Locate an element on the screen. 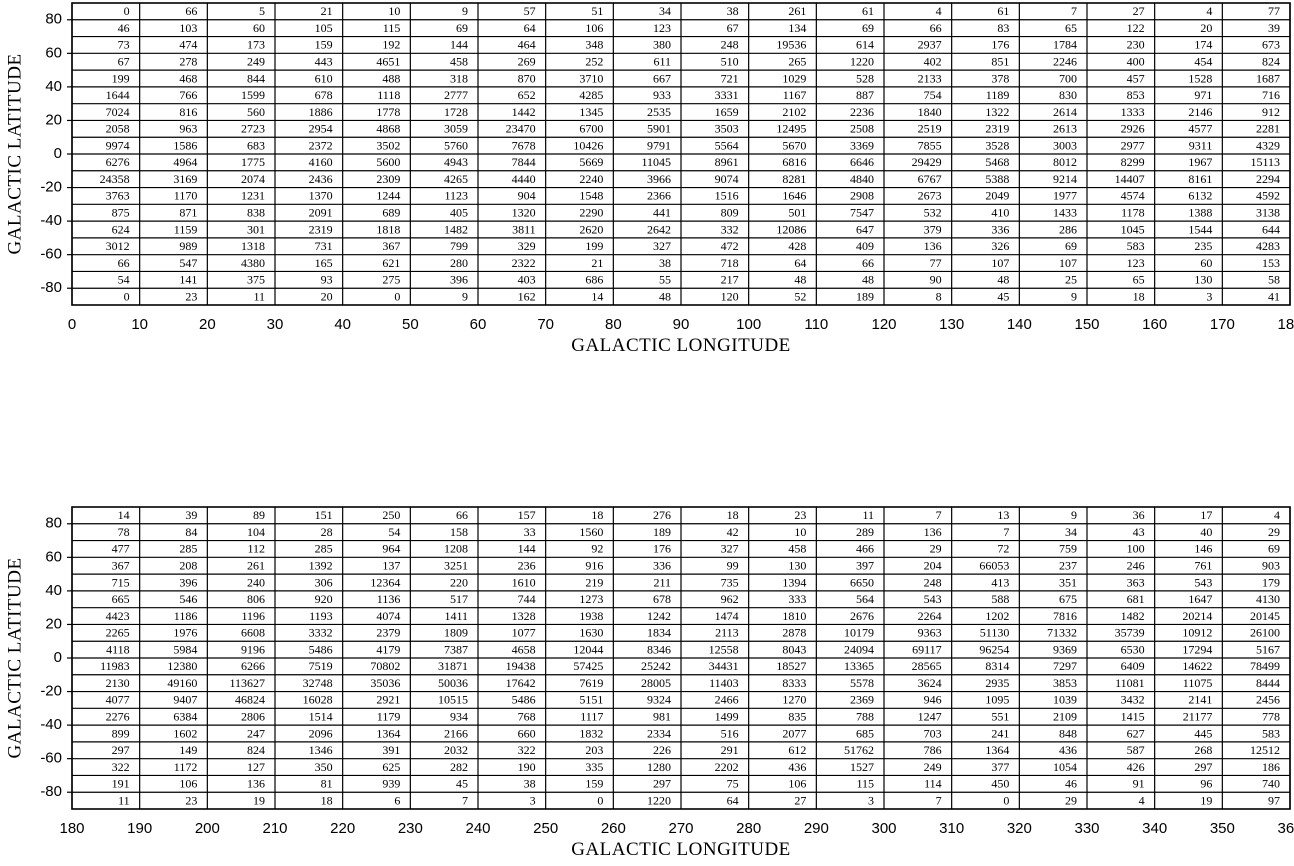 This screenshot has width=1294, height=866. cell-value: 1364 is located at coordinates (388, 733).